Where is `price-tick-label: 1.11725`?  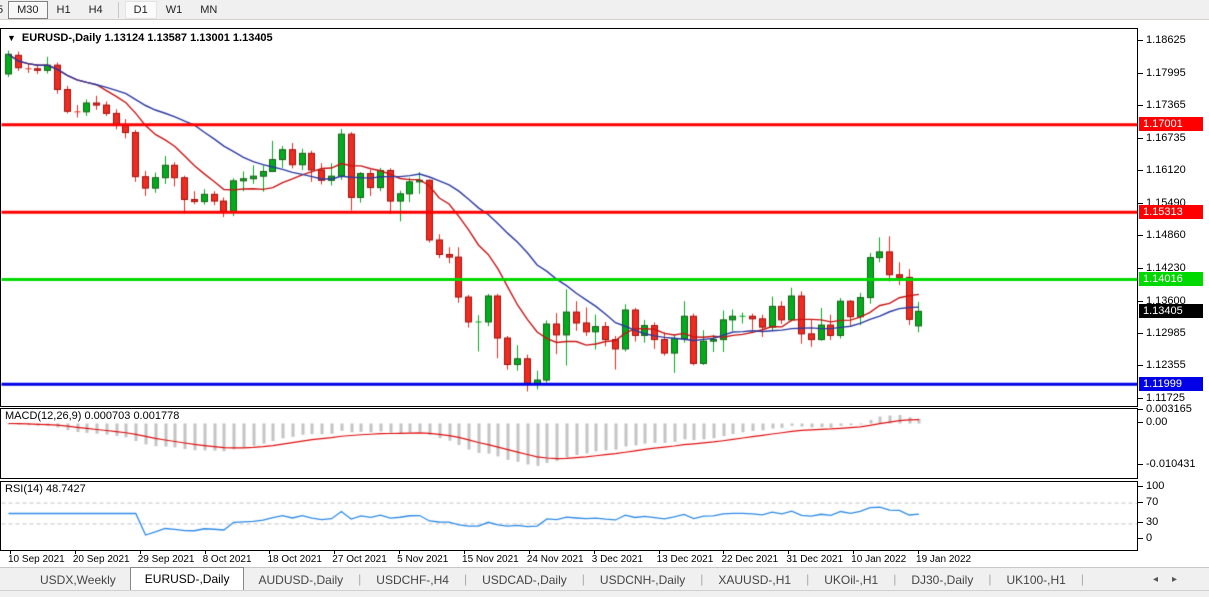
price-tick-label: 1.11725 is located at coordinates (1165, 397).